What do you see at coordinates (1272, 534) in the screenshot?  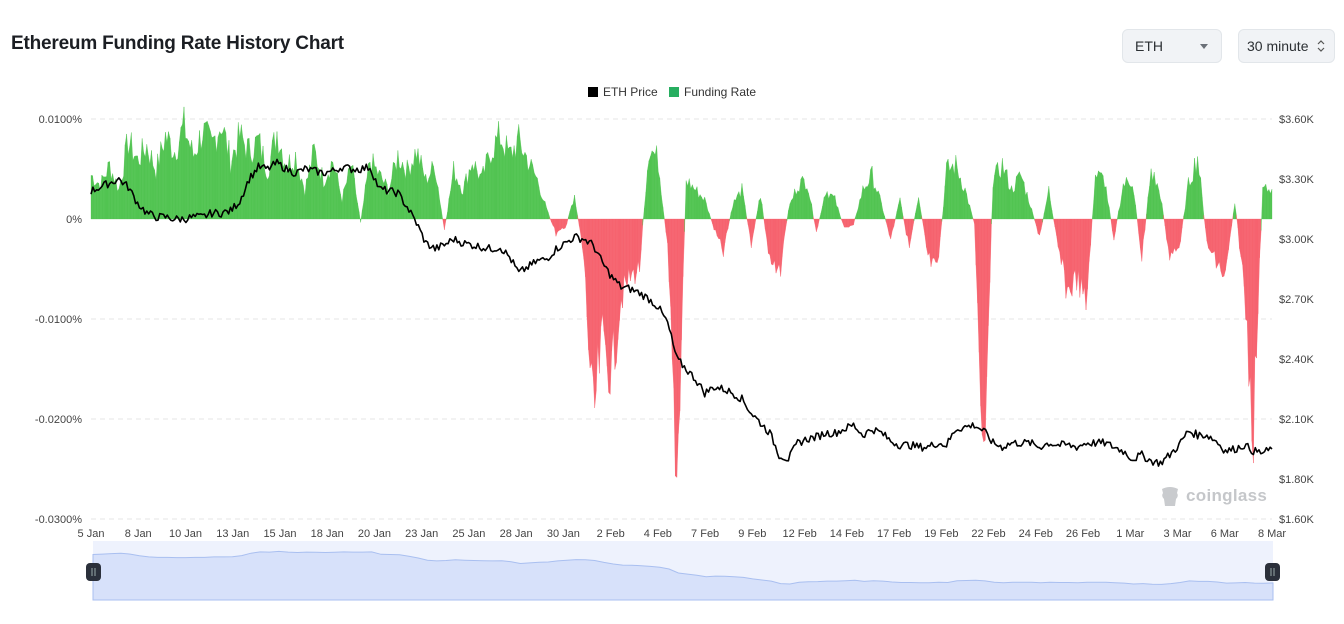 I see `svg-text: 8 Mar` at bounding box center [1272, 534].